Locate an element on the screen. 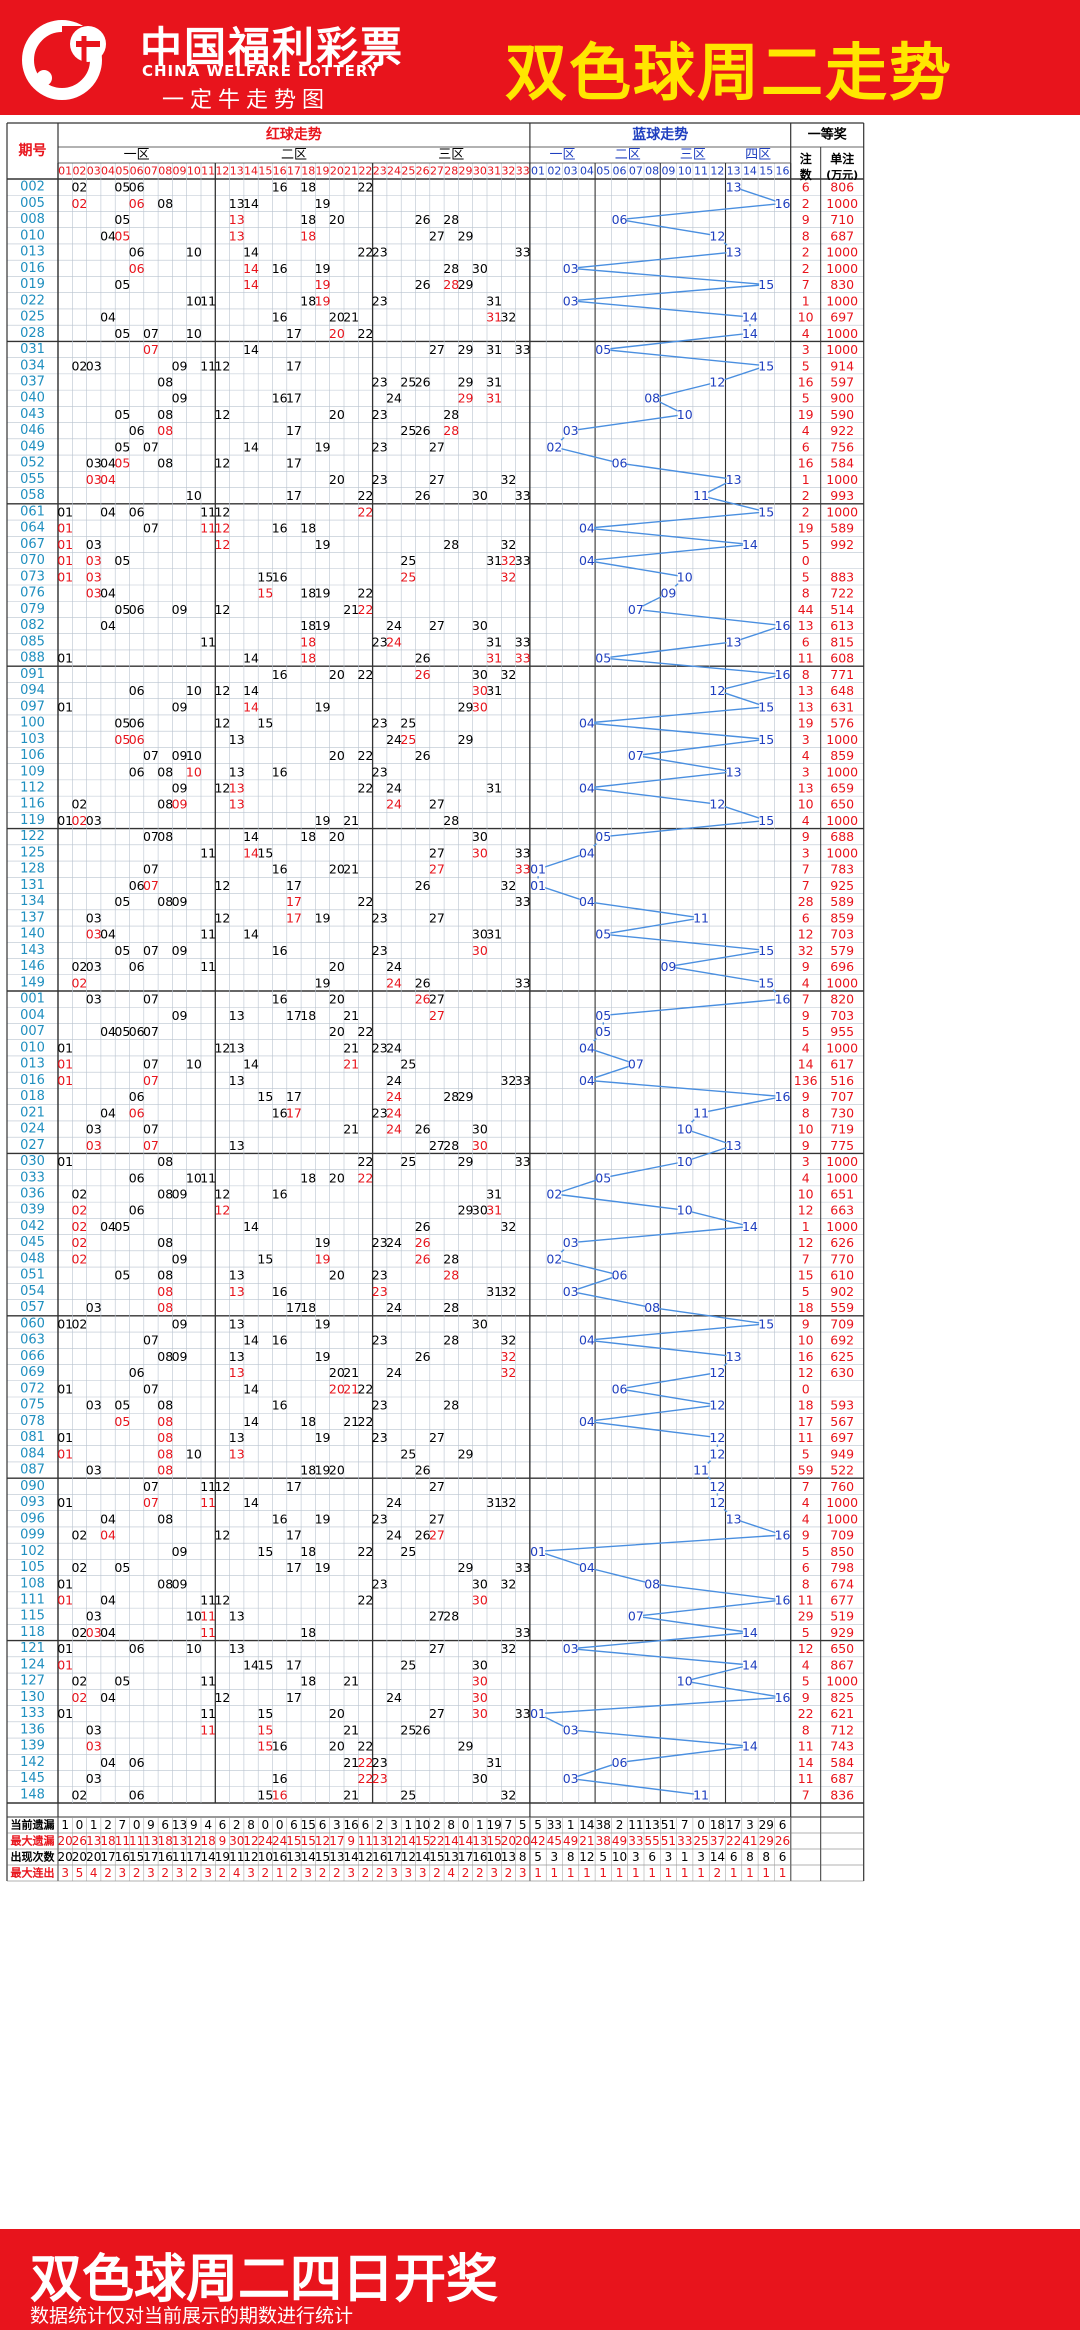  prize-amount: 516 is located at coordinates (842, 1080).